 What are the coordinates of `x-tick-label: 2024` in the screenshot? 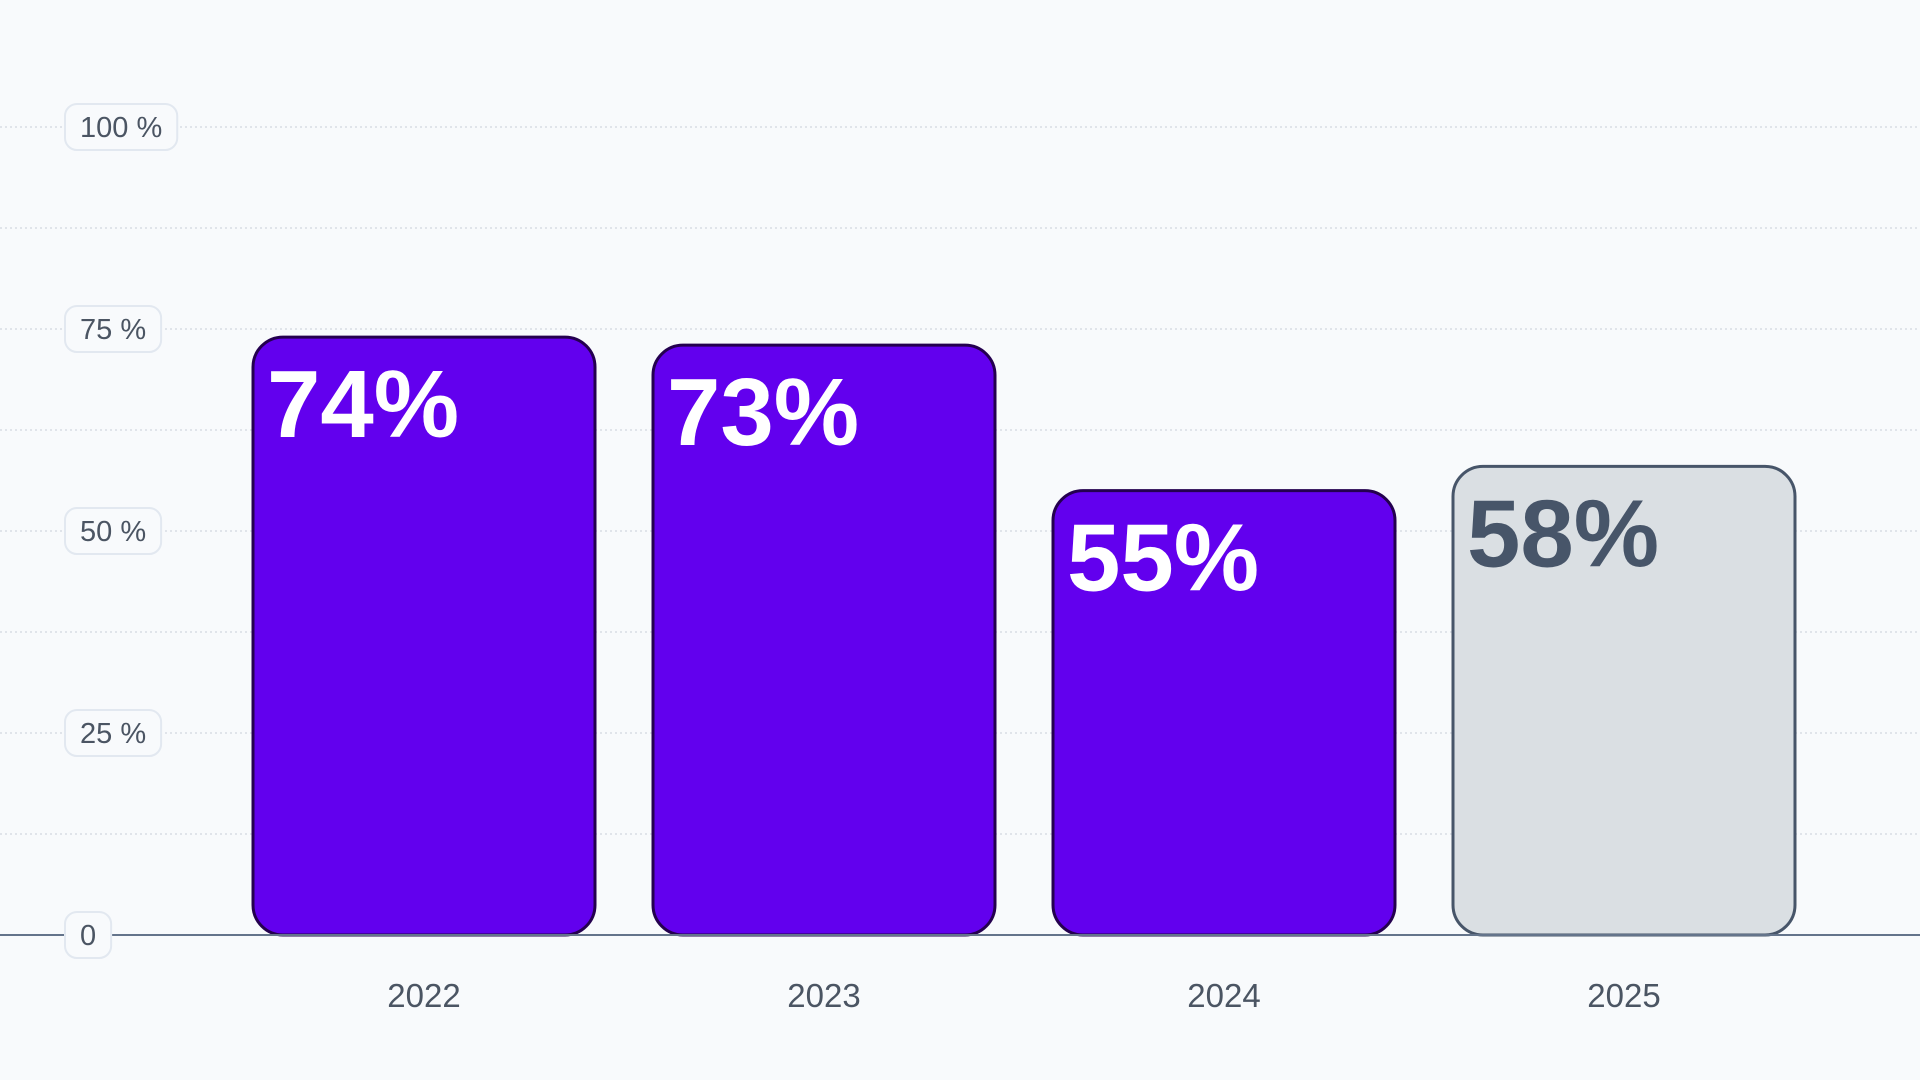 It's located at (1223, 995).